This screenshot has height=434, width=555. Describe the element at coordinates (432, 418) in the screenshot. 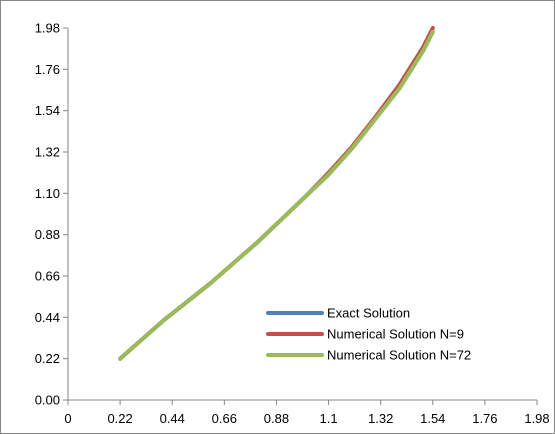

I see `x-tick-label: 1.54` at that location.